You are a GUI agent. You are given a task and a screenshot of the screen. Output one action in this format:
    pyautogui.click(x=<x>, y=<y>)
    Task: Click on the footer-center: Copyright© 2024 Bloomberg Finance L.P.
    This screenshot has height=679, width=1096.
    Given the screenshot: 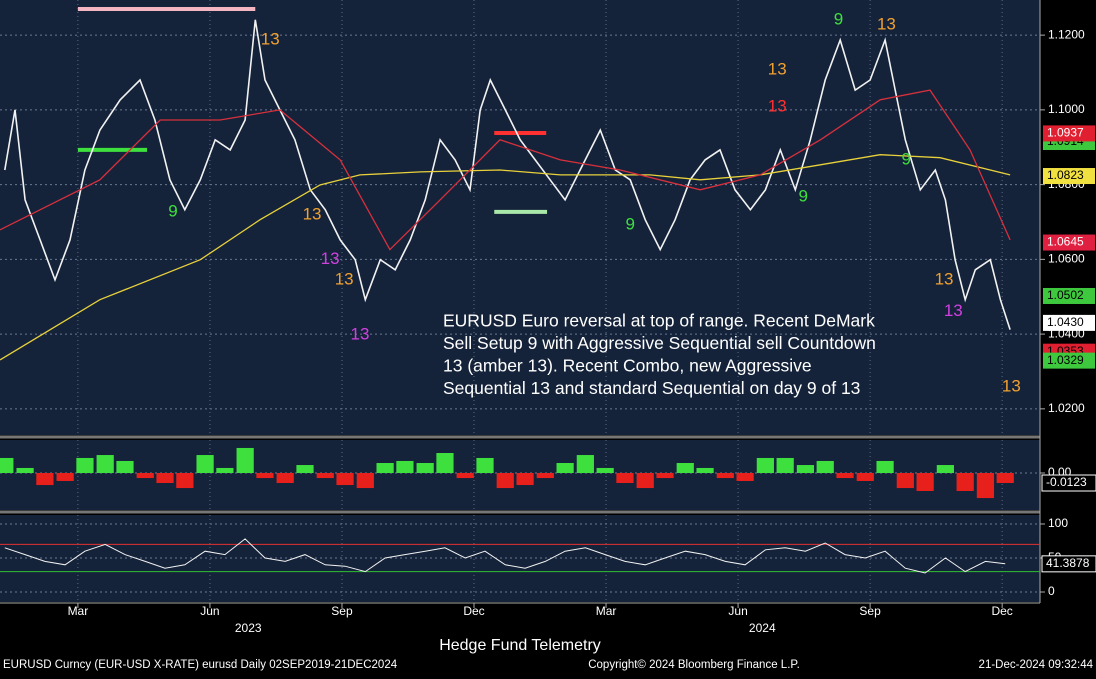 What is the action you would take?
    pyautogui.click(x=694, y=665)
    